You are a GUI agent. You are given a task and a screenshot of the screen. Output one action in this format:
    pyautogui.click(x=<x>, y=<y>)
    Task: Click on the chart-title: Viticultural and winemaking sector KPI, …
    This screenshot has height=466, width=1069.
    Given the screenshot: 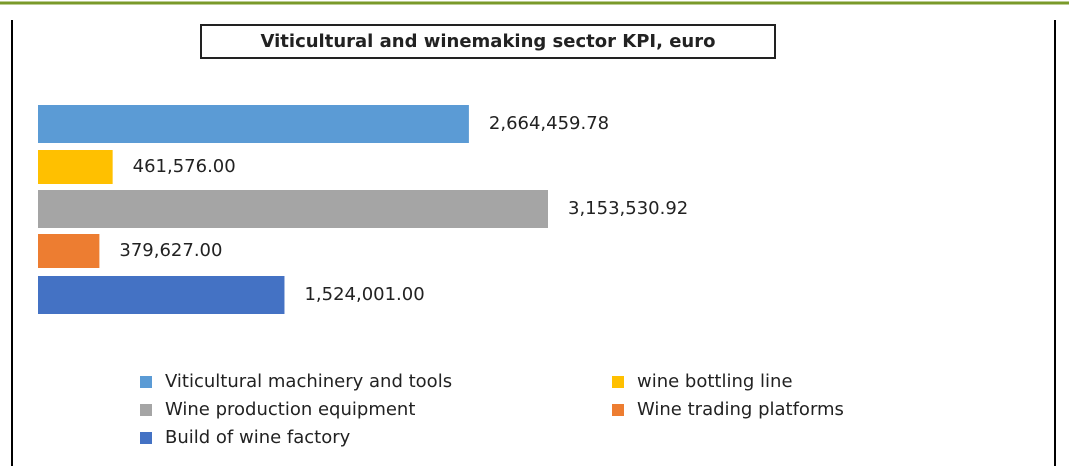 What is the action you would take?
    pyautogui.click(x=488, y=41)
    